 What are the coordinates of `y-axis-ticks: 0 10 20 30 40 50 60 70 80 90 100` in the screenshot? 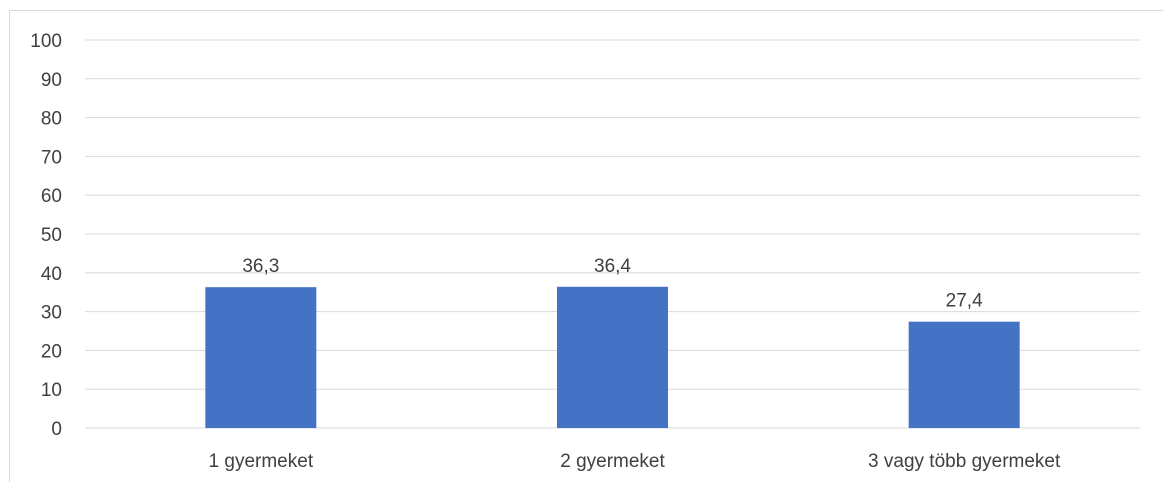 It's located at (46, 235).